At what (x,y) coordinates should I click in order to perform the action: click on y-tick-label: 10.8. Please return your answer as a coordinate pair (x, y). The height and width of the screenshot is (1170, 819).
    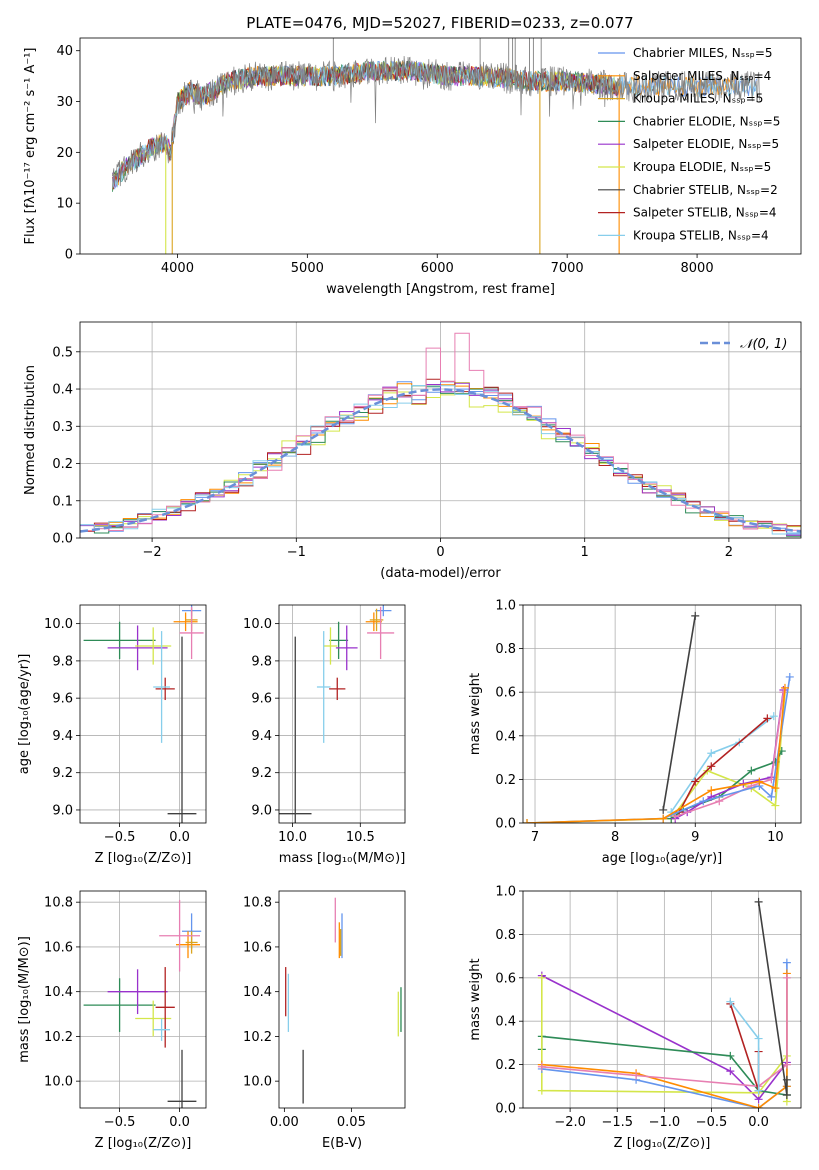
    Looking at the image, I should click on (257, 903).